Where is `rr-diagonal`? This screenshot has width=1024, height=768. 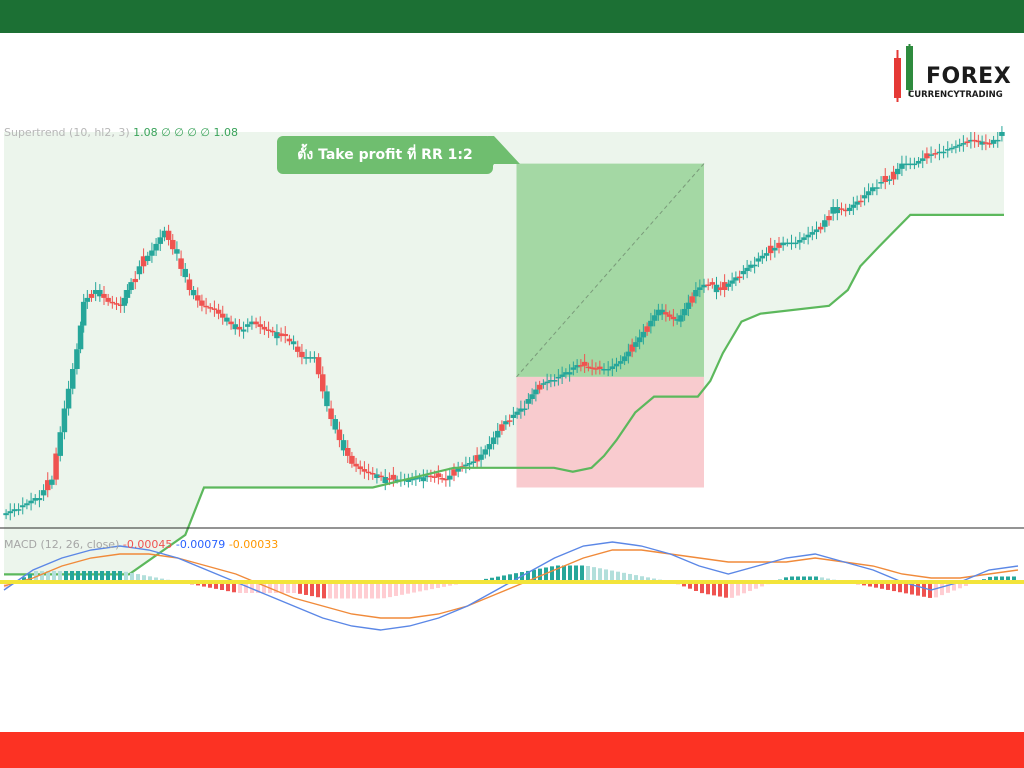
rr-diagonal is located at coordinates (610, 270).